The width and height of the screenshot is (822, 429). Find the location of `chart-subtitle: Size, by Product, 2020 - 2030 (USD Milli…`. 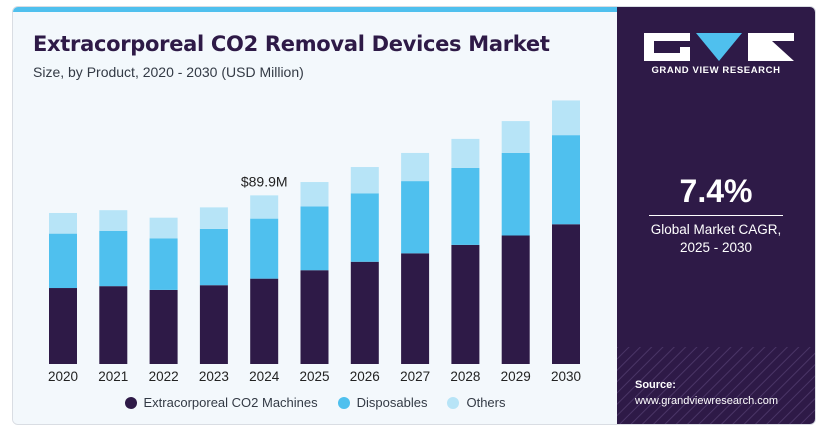

chart-subtitle: Size, by Product, 2020 - 2030 (USD Milli… is located at coordinates (168, 72).